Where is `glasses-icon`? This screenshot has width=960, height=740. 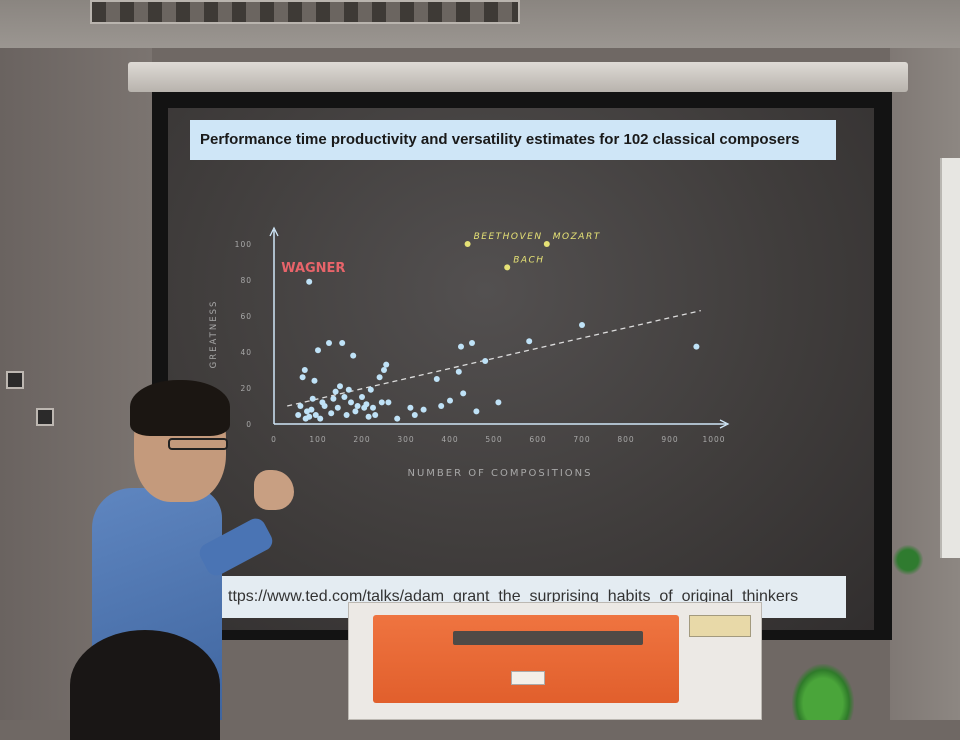
glasses-icon is located at coordinates (198, 444).